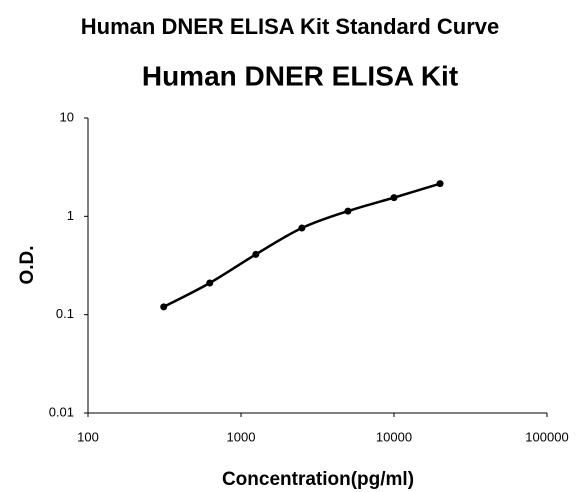 This screenshot has width=576, height=492. What do you see at coordinates (67, 116) in the screenshot?
I see `y-tick-label: 10` at bounding box center [67, 116].